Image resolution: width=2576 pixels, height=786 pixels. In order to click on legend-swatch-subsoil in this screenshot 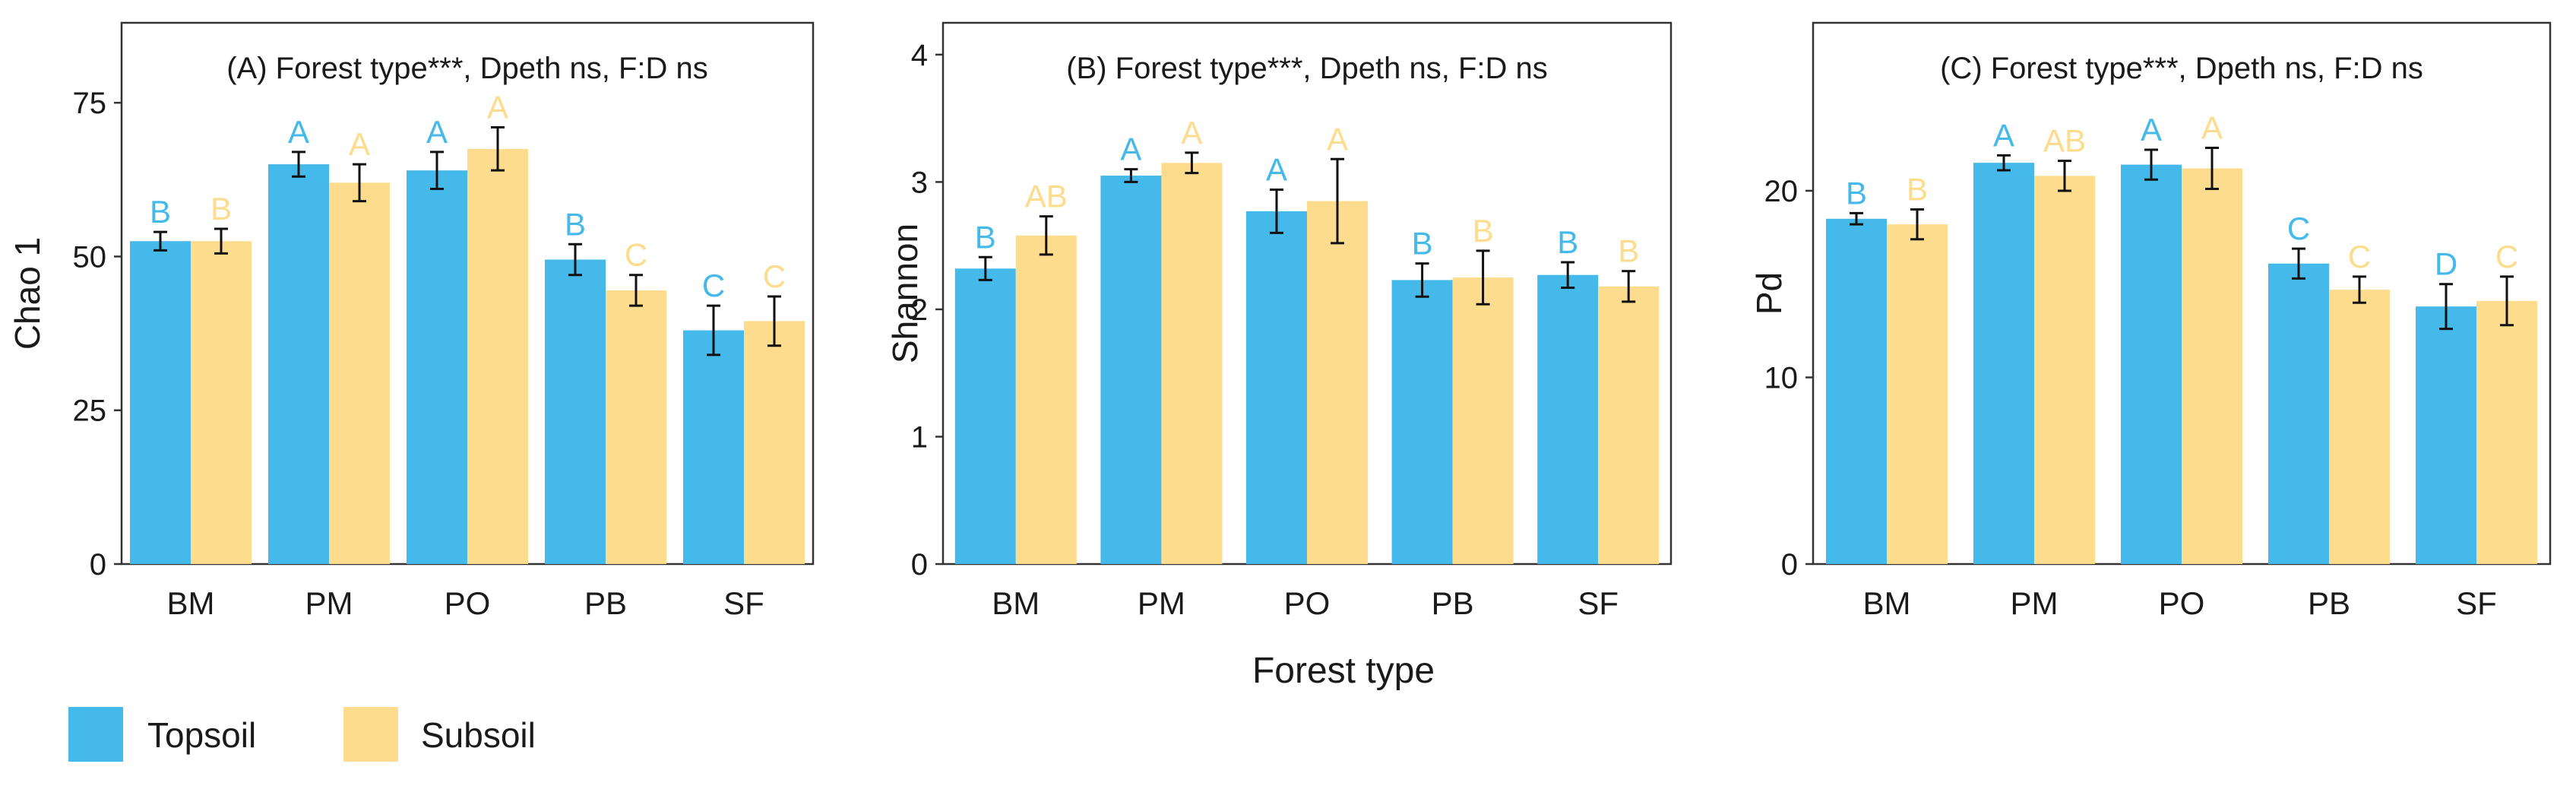, I will do `click(370, 734)`.